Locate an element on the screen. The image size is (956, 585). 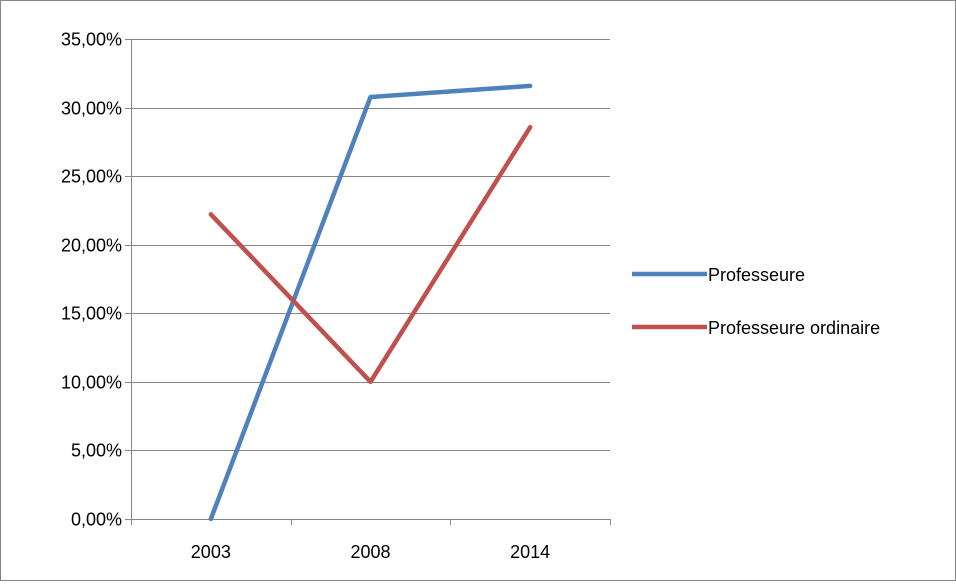
x-tick-label: 2014 is located at coordinates (530, 552).